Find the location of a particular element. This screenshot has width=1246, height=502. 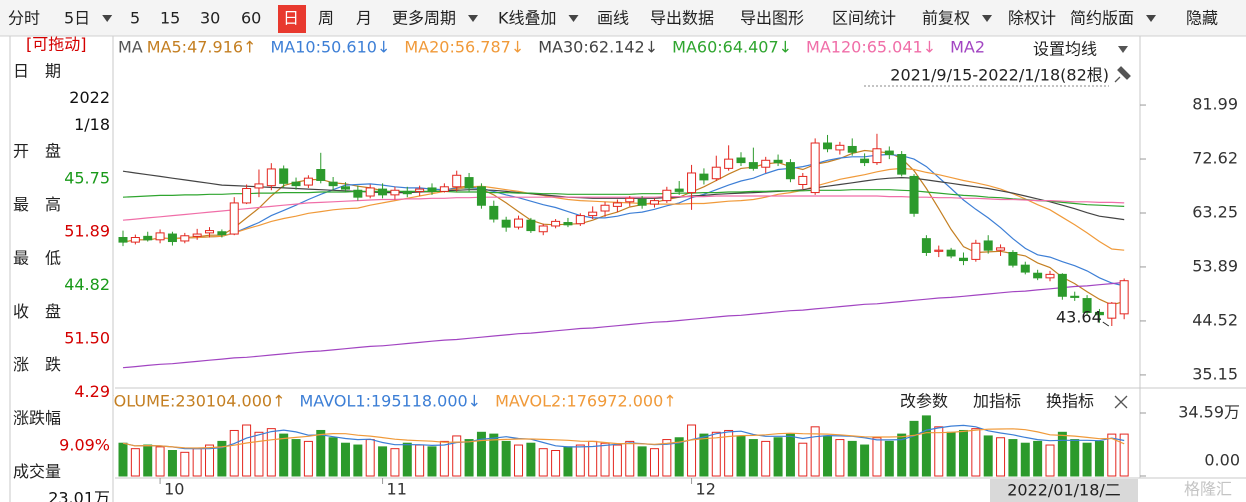

toolbar-item: 5日 is located at coordinates (77, 18).